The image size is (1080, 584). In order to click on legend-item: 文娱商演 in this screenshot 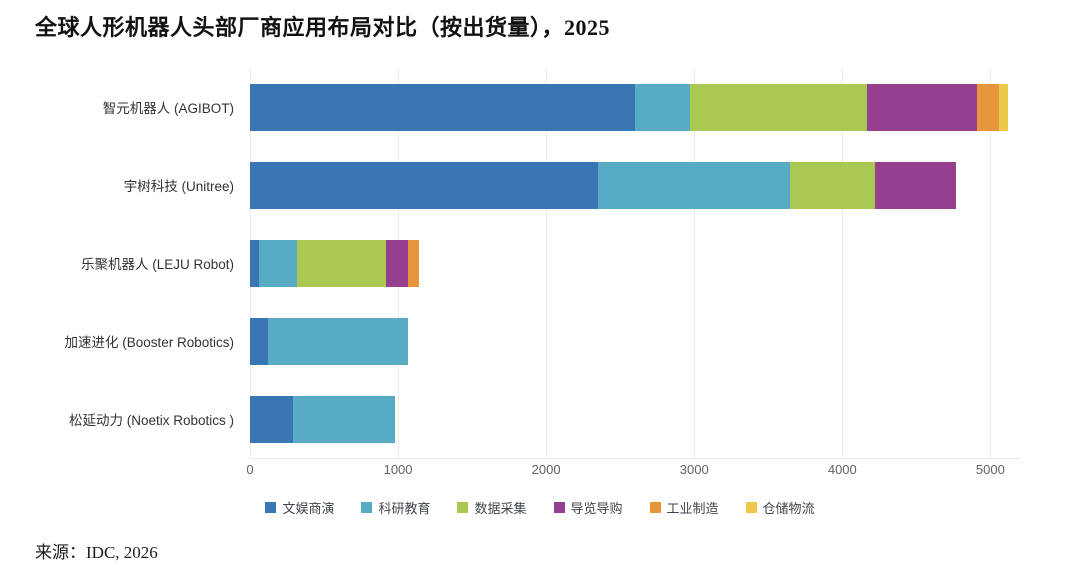, I will do `click(299, 507)`.